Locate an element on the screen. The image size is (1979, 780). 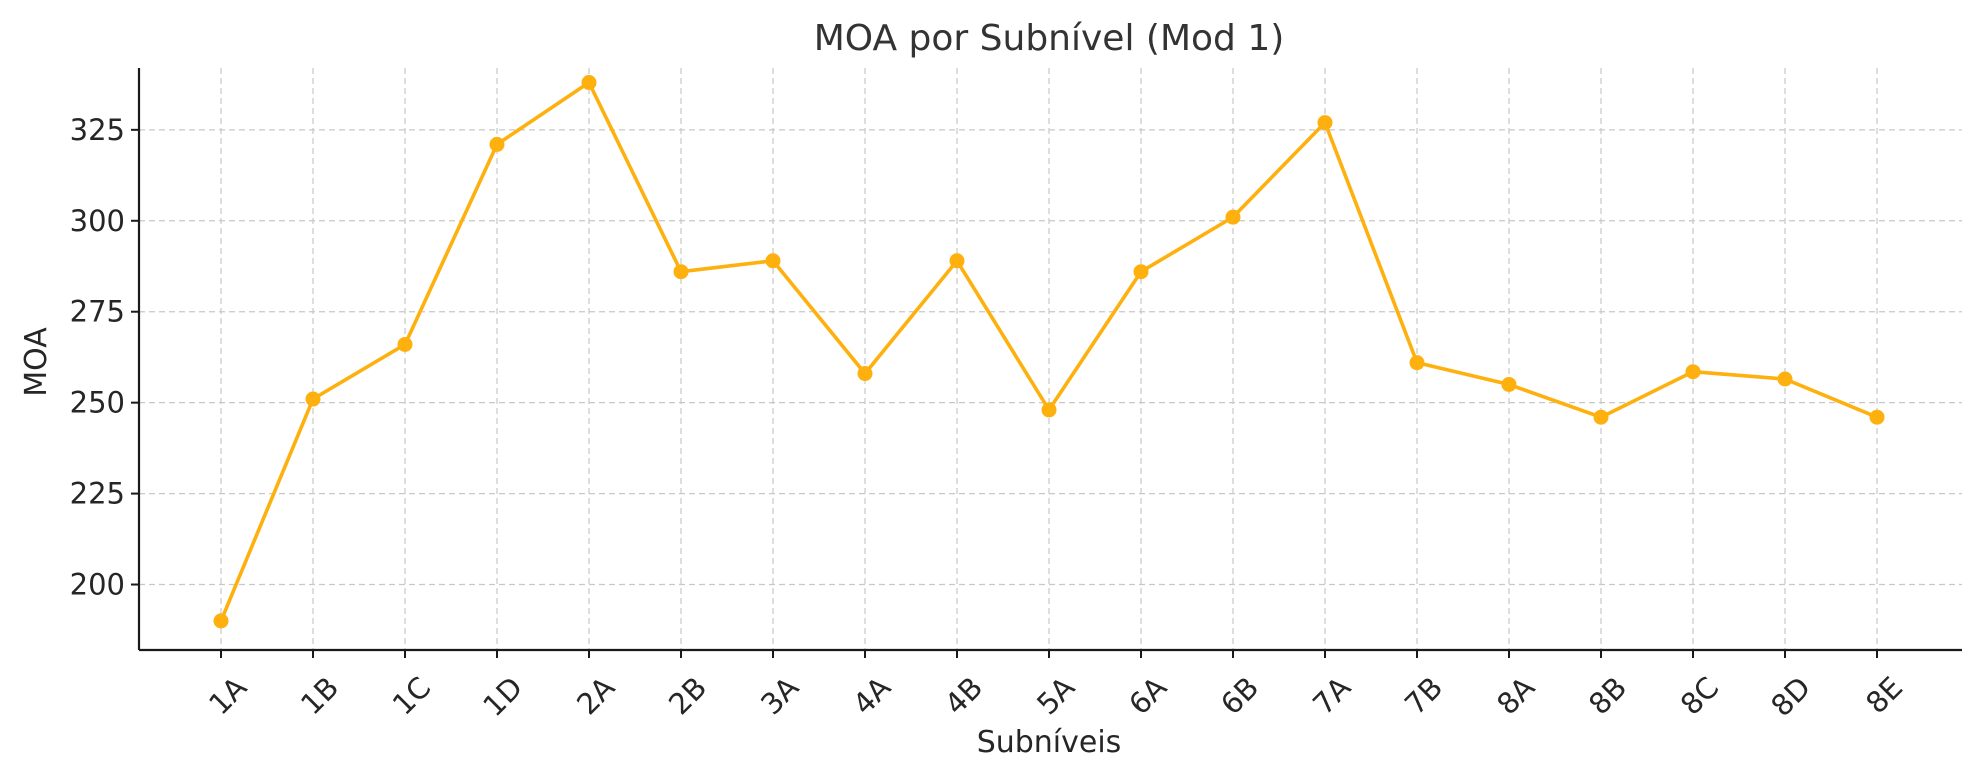
x-tick-label: 1A is located at coordinates (227, 695).